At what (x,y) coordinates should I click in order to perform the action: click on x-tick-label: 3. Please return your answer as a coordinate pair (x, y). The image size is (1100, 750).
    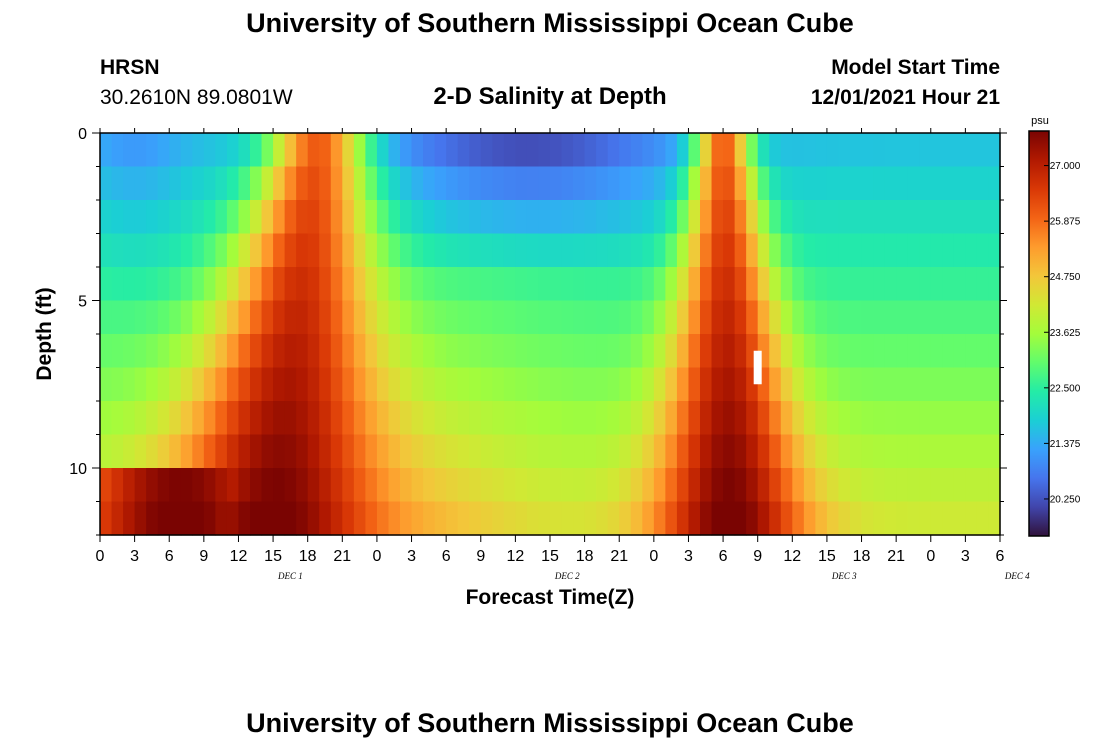
    Looking at the image, I should click on (134, 556).